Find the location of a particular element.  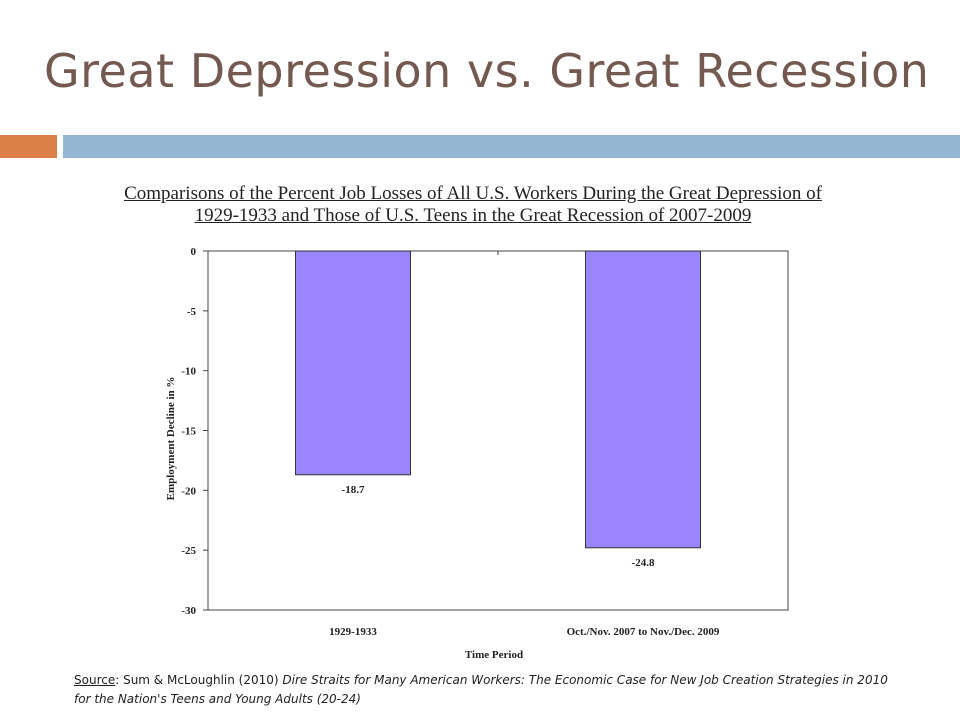

accent-bar-blue is located at coordinates (511, 146).